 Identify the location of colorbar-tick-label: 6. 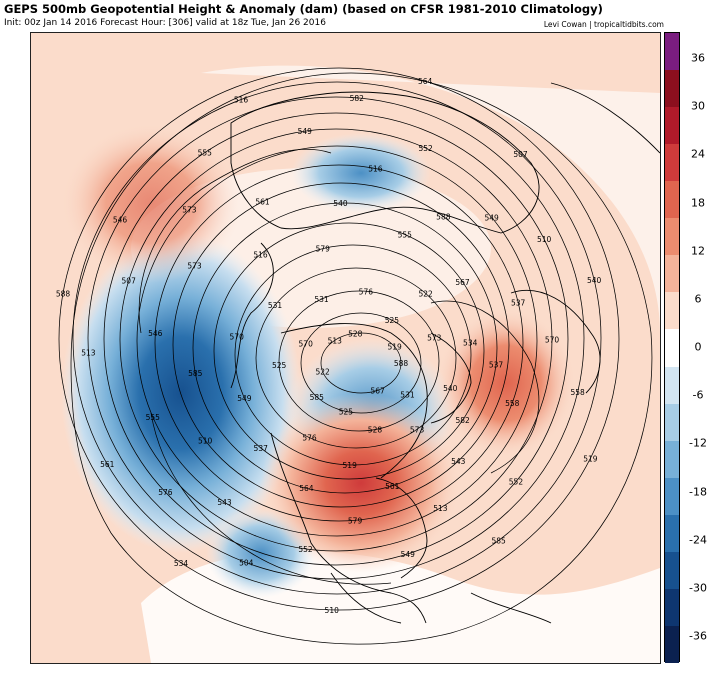
(698, 299).